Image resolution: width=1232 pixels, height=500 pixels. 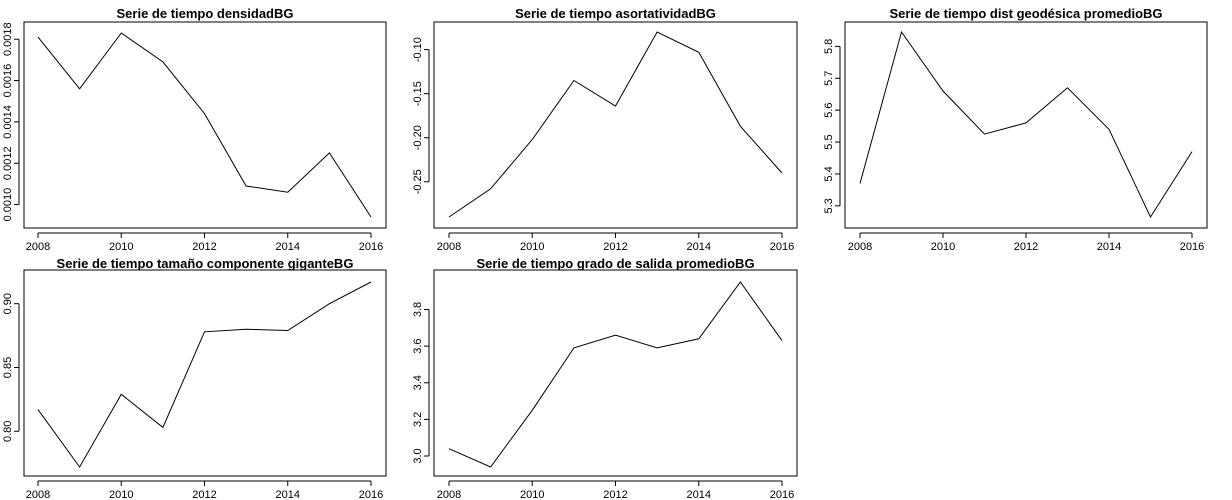 I want to click on chart-4-plot-frame, so click(x=205, y=373).